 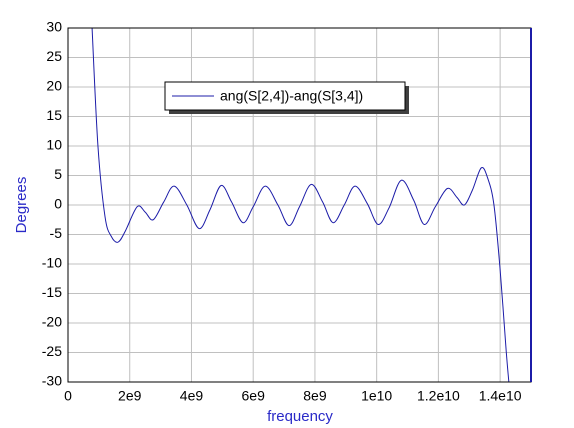 I want to click on y-tick-label: 10, so click(x=54, y=145).